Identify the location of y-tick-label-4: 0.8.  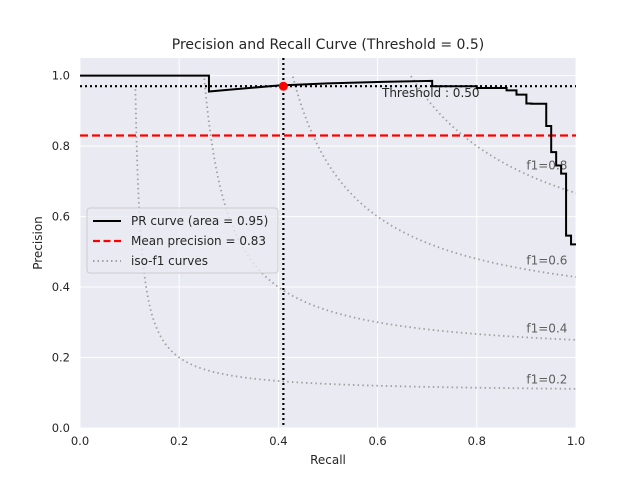
(61, 146).